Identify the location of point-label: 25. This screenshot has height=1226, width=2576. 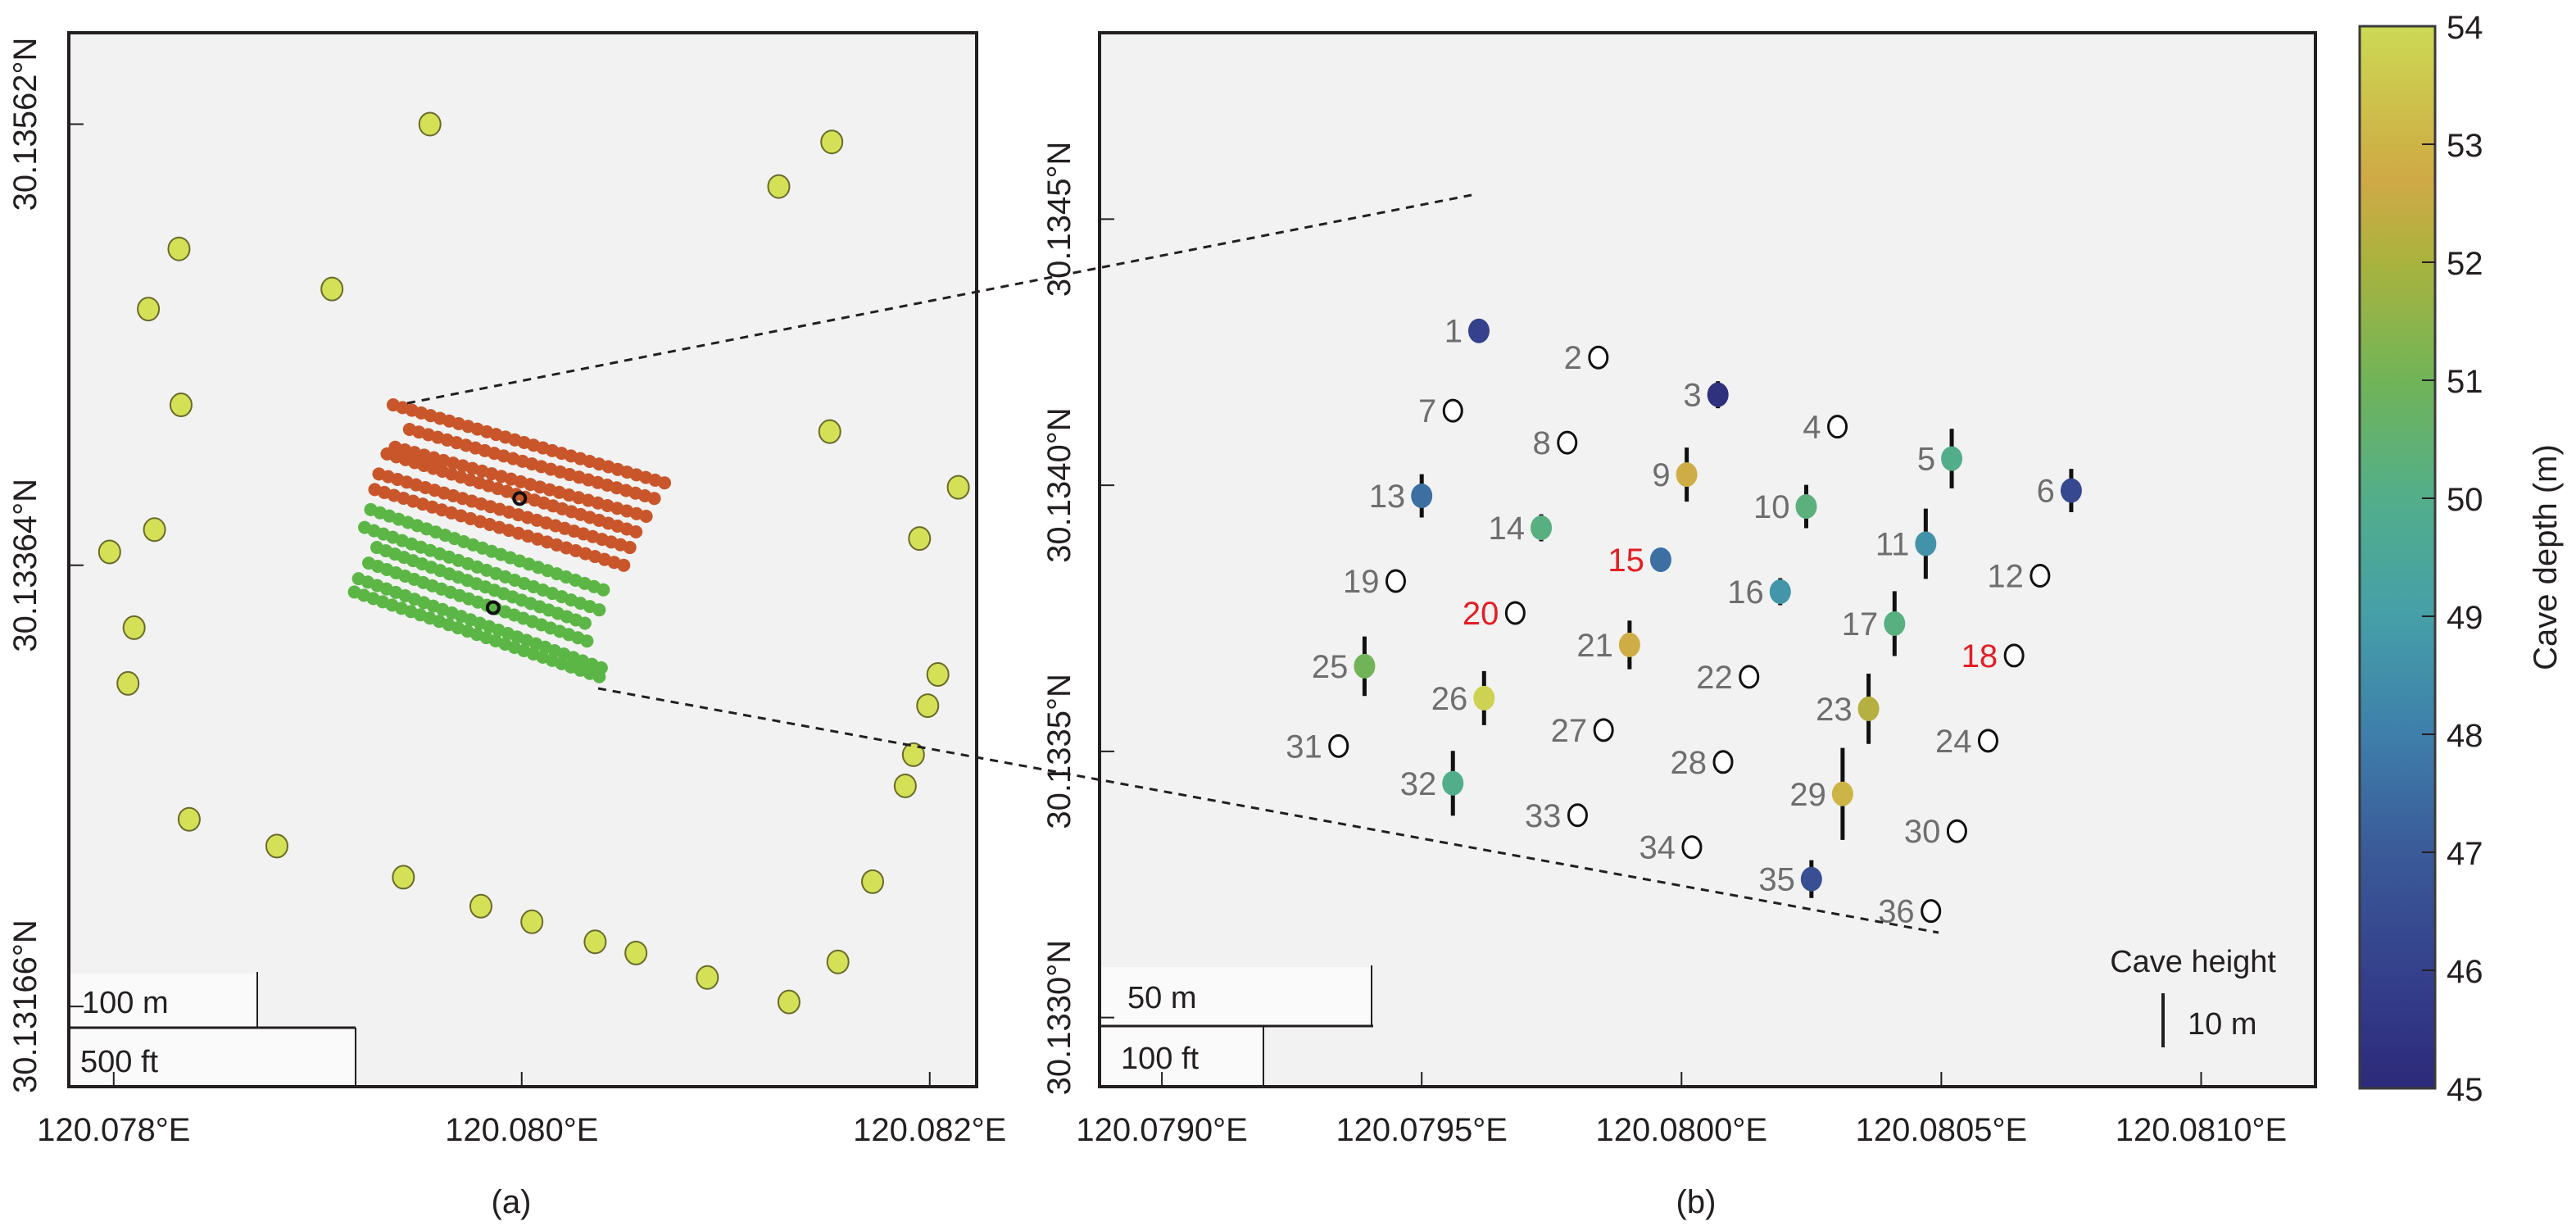
(1330, 667).